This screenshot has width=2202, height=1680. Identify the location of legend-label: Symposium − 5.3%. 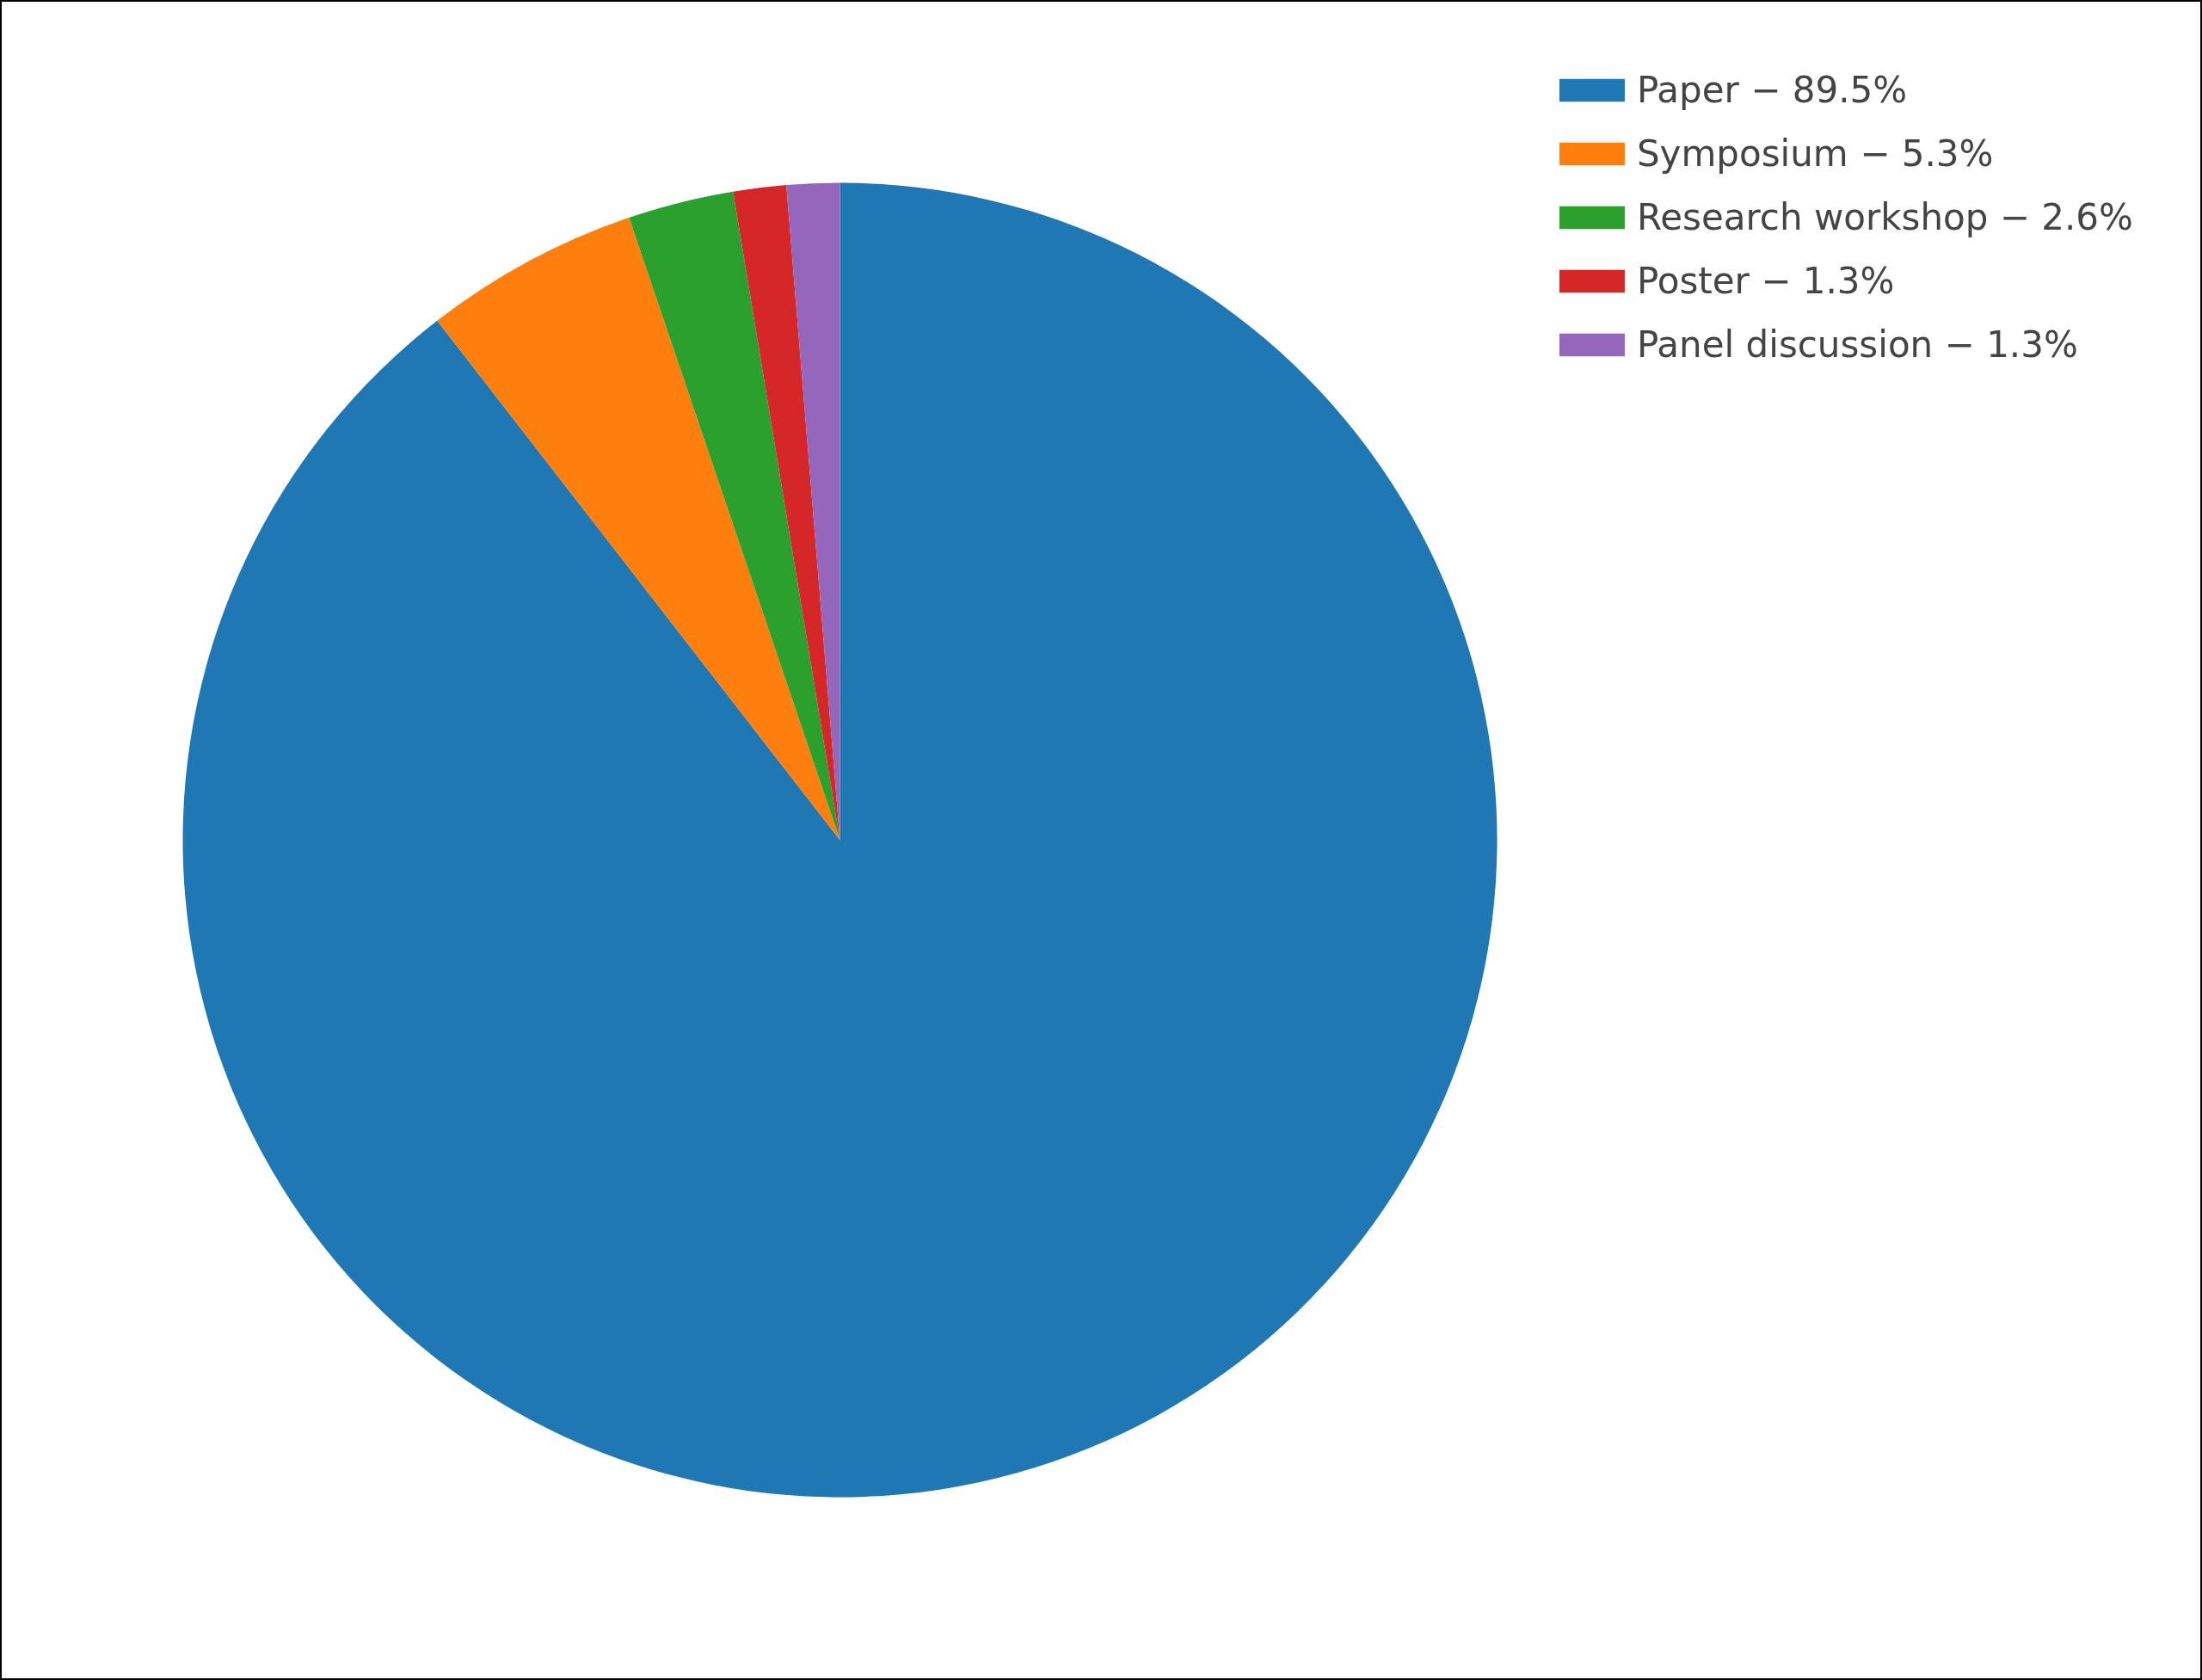
(1815, 154).